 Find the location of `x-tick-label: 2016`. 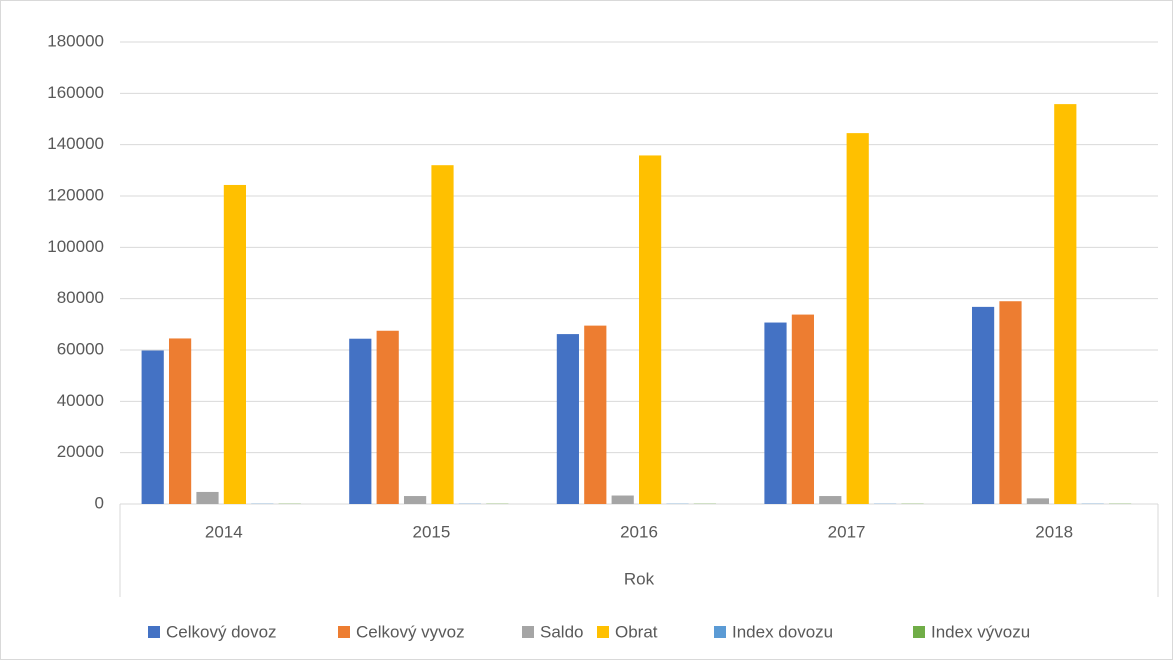

x-tick-label: 2016 is located at coordinates (639, 531).